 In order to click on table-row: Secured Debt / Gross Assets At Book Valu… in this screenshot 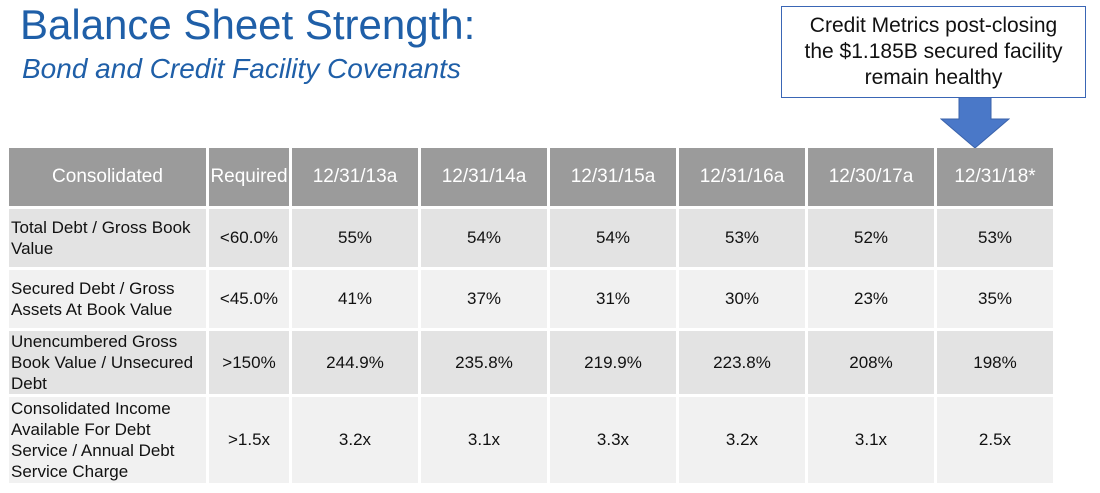, I will do `click(531, 299)`.